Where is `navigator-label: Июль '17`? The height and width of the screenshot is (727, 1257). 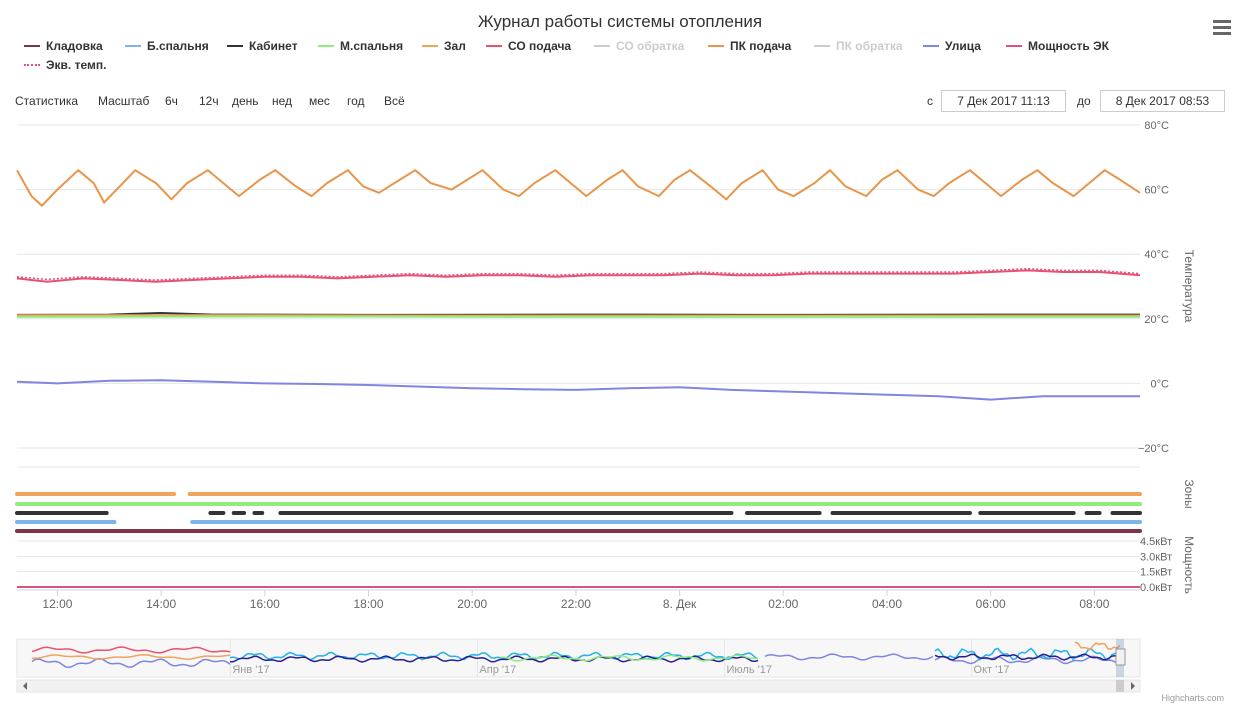
navigator-label: Июль '17 is located at coordinates (748, 670).